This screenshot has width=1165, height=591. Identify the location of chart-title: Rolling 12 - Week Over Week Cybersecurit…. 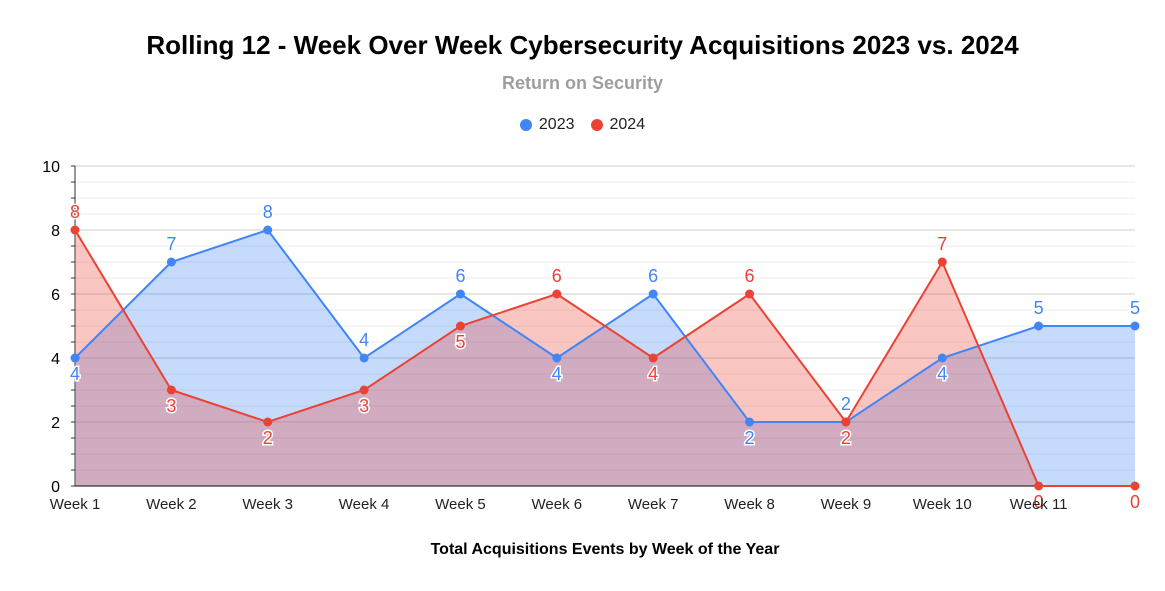
(582, 45).